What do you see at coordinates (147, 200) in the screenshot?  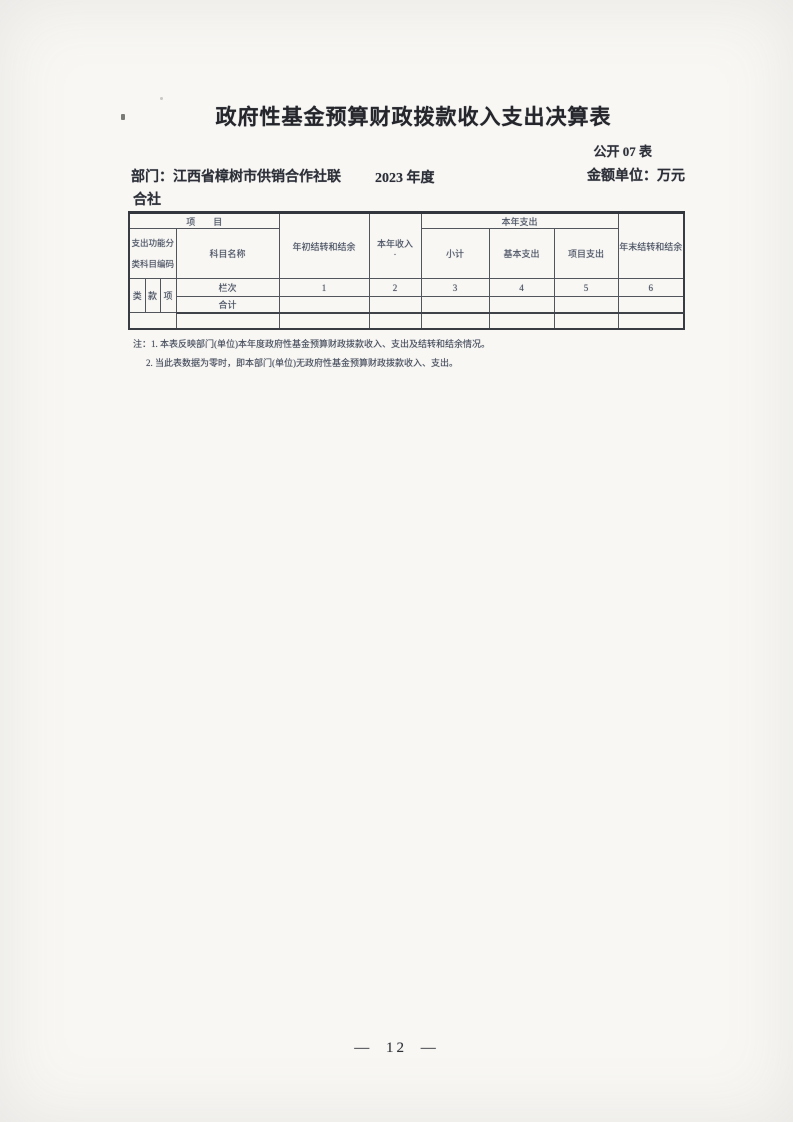 I see `department-label-wrap: 合社` at bounding box center [147, 200].